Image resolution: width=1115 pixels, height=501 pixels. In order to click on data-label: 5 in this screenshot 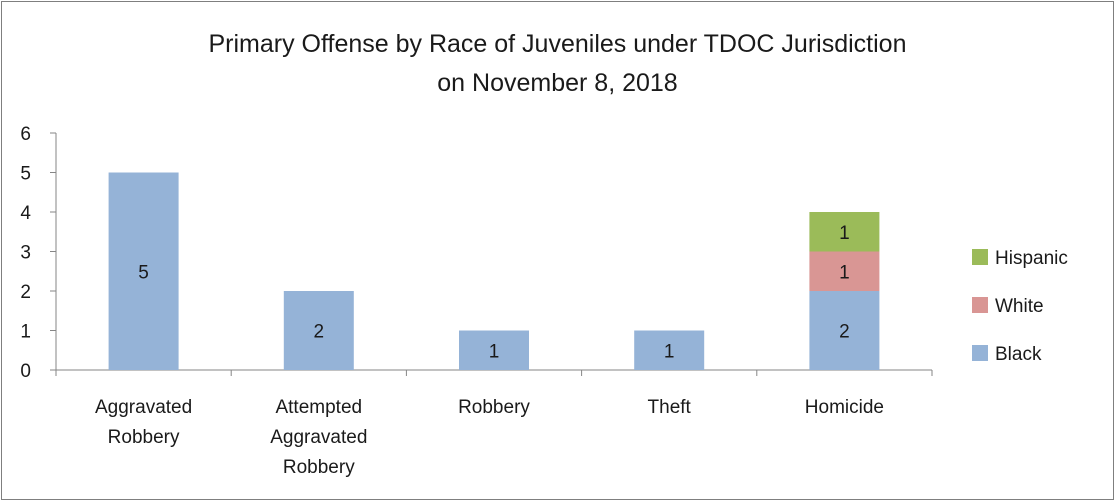, I will do `click(143, 272)`.